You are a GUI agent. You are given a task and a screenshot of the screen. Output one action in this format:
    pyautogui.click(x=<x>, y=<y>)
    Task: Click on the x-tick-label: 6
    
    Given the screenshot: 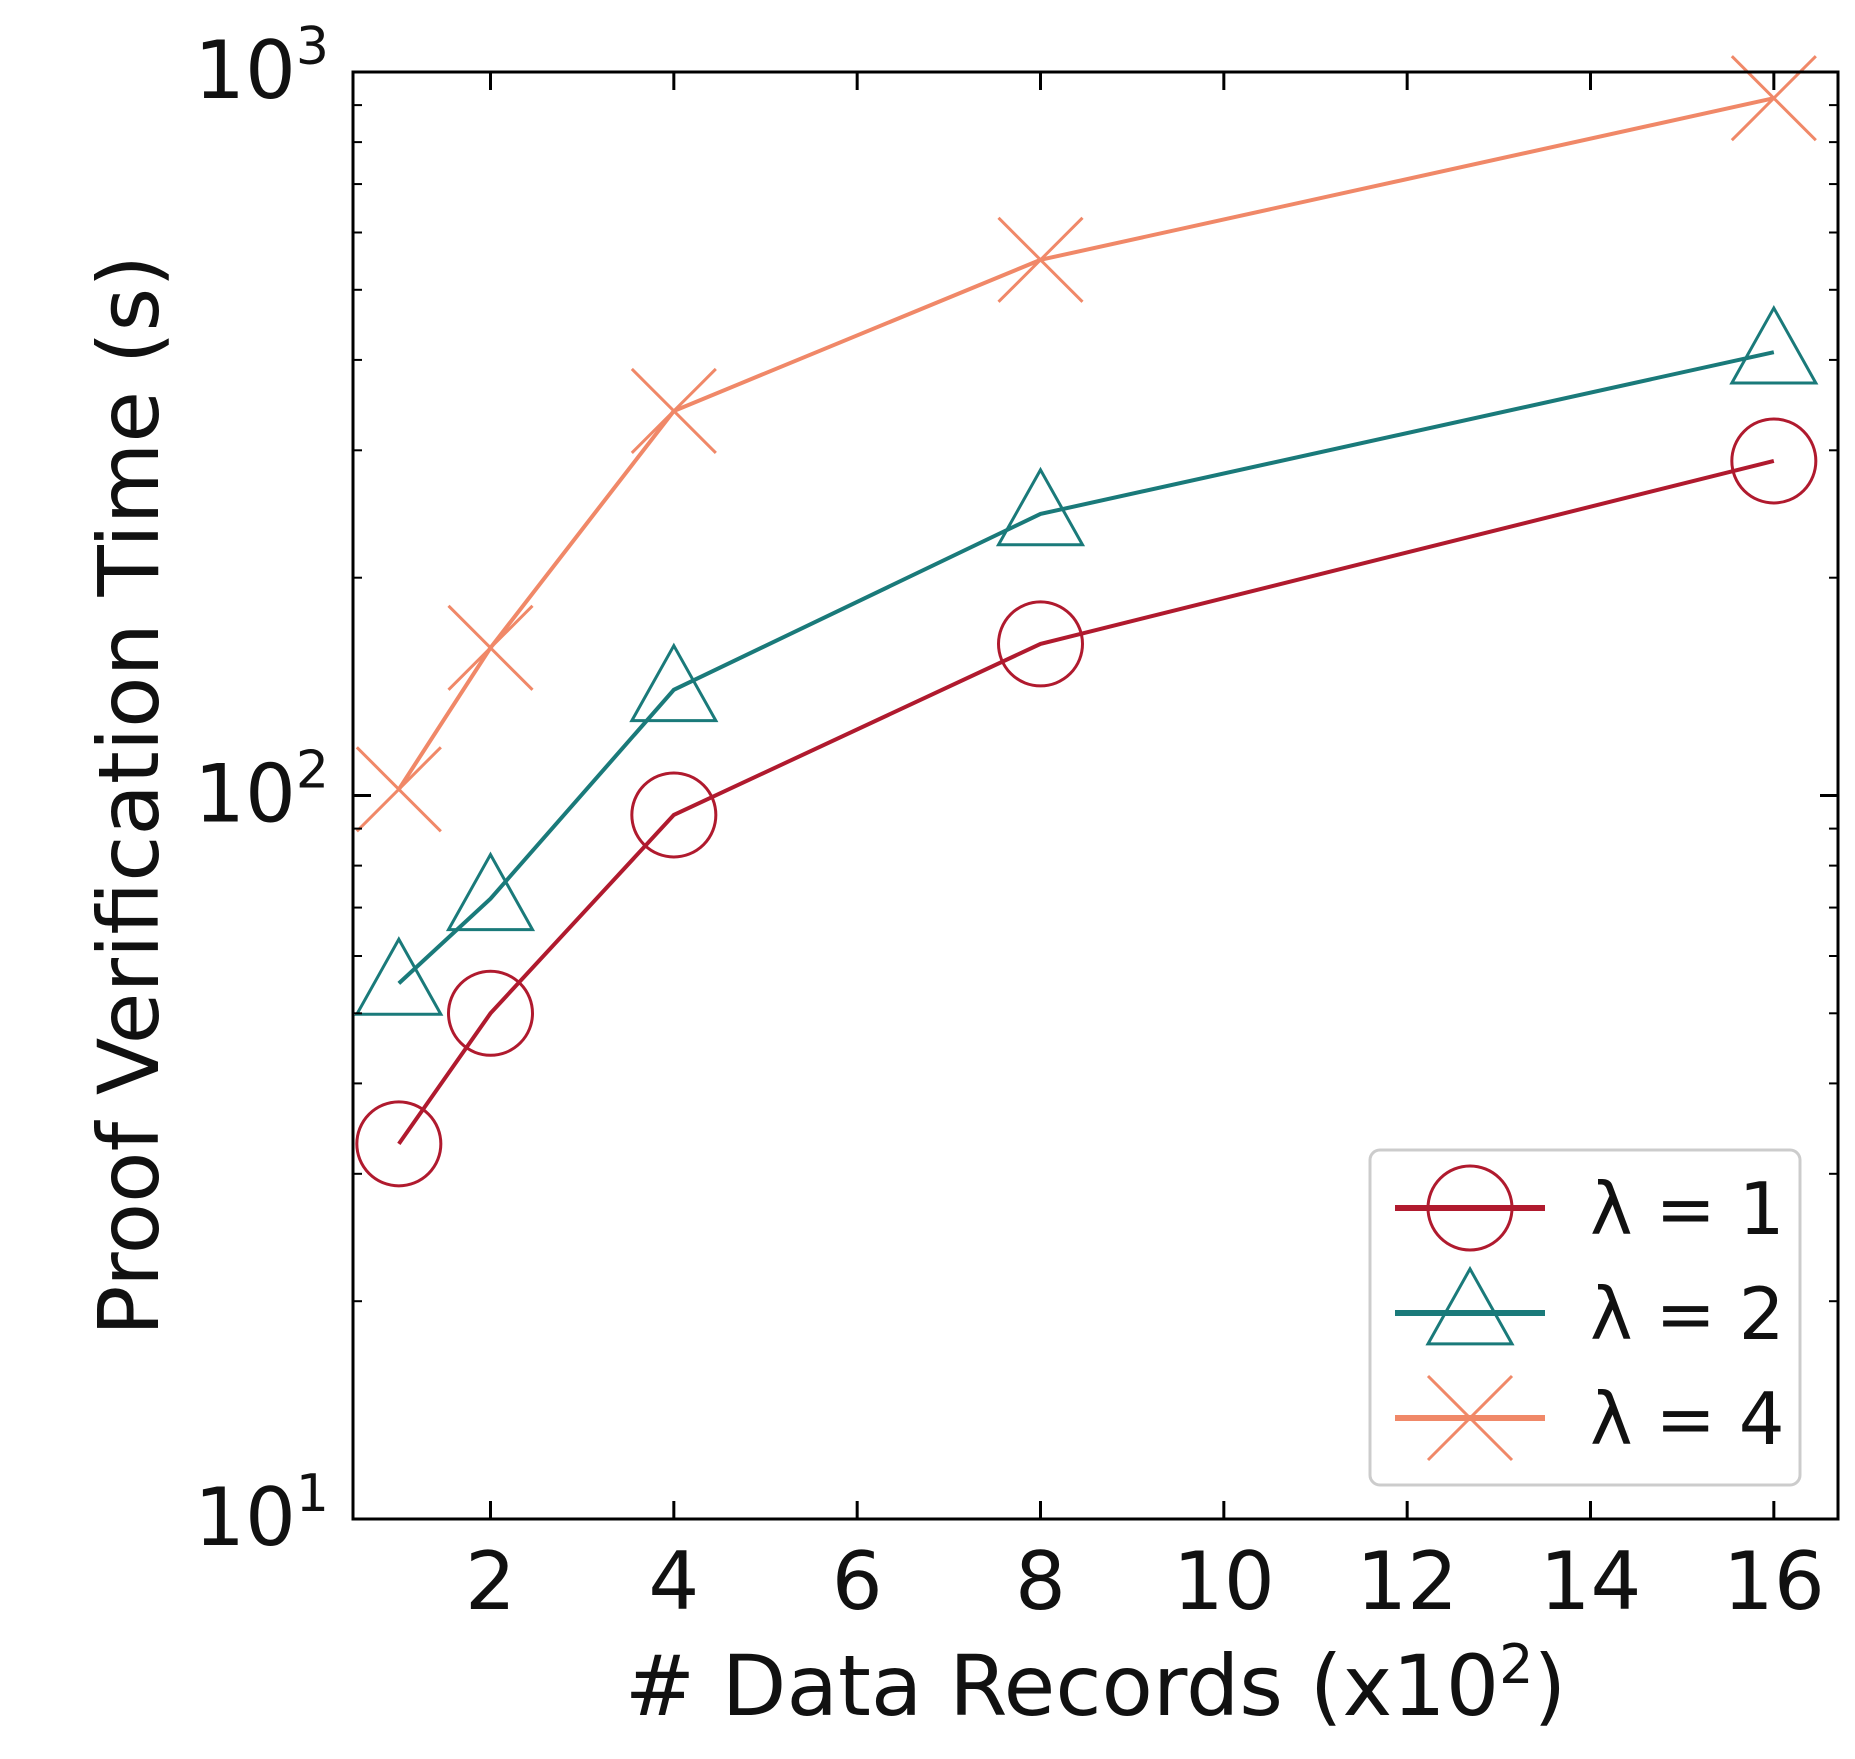 What is the action you would take?
    pyautogui.click(x=857, y=1581)
    